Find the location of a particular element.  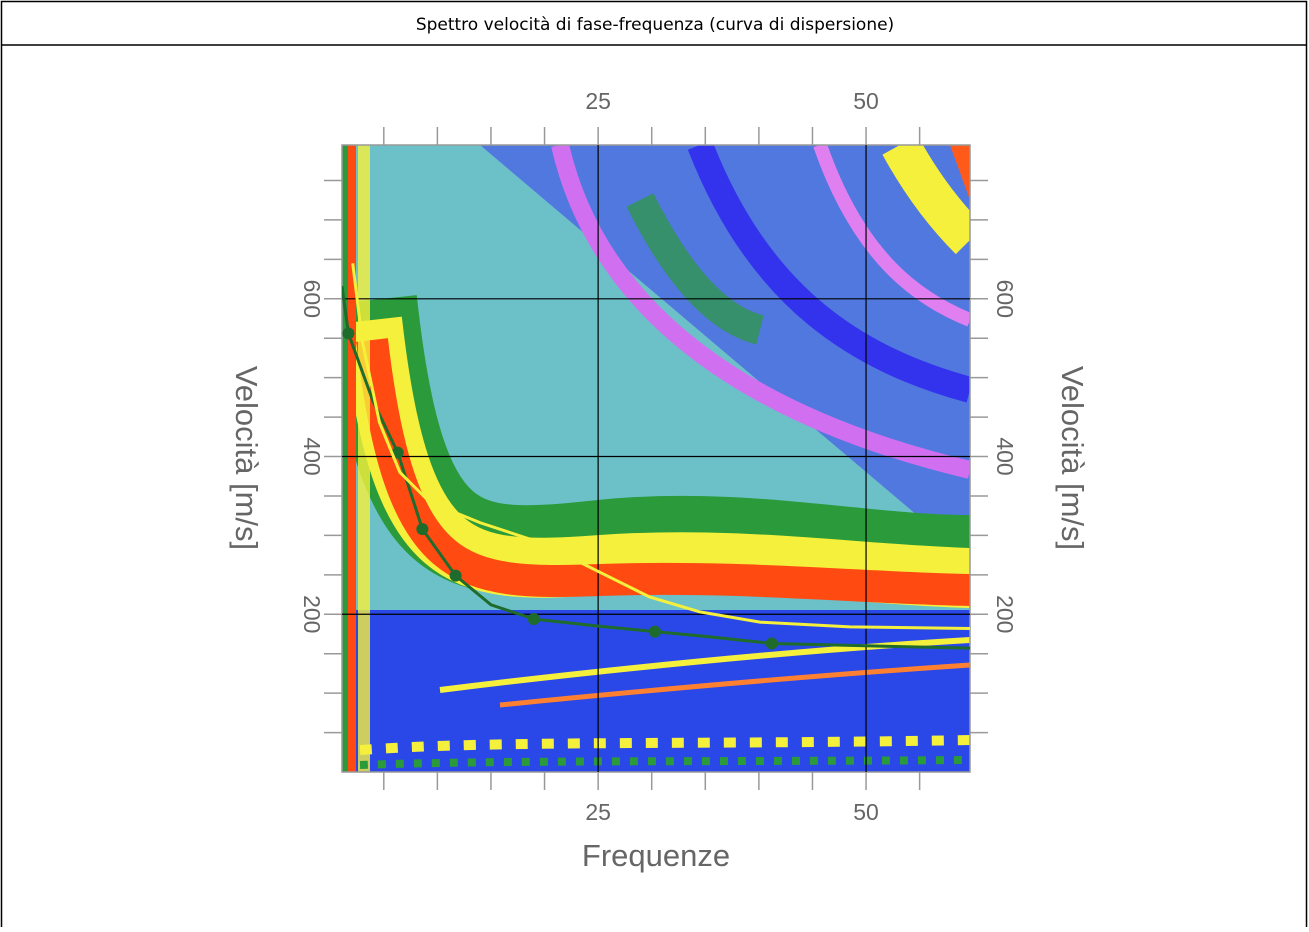

y-tick-label: 400 is located at coordinates (312, 456).